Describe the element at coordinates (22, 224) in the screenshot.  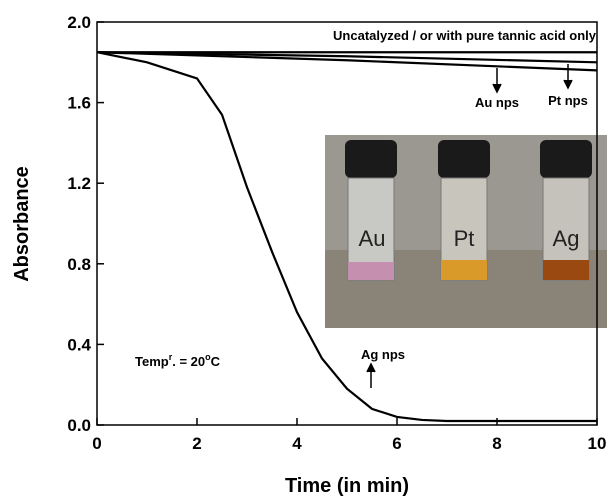
I see `y-axis-title: Absorbance` at that location.